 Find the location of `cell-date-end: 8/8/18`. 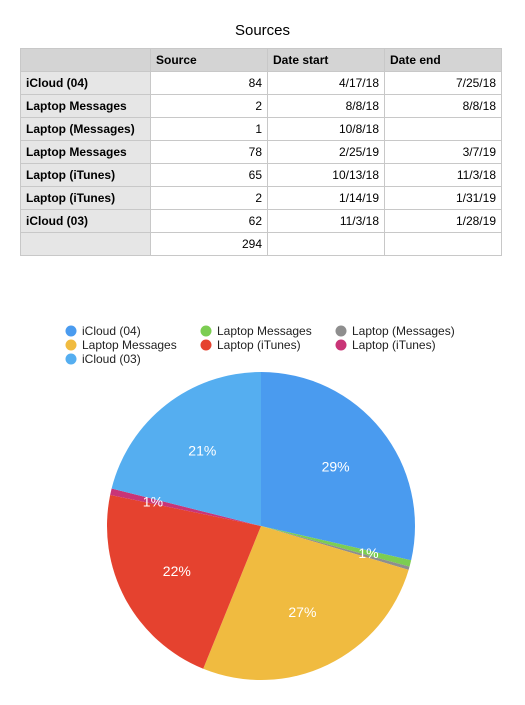

cell-date-end: 8/8/18 is located at coordinates (443, 106).